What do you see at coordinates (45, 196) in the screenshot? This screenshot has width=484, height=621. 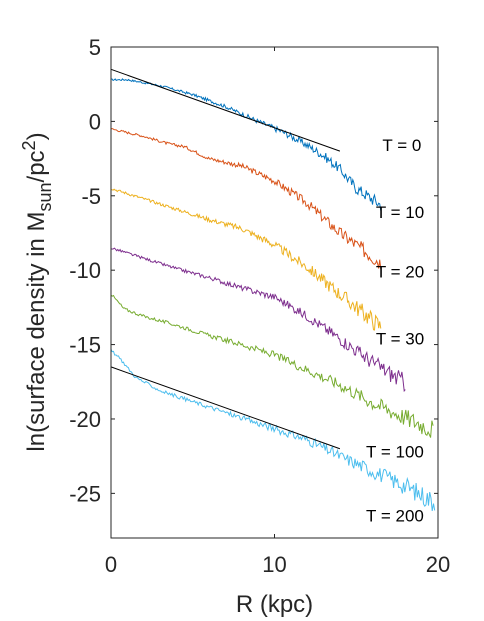 I see `y-axis-title-sub: sun` at bounding box center [45, 196].